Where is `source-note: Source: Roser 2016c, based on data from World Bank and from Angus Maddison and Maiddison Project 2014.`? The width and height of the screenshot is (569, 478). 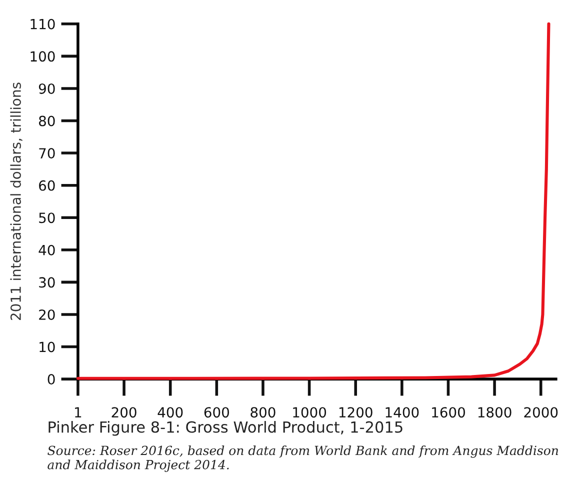
source-note: Source: Roser 2016c, based on data from World Bank and from Angus Maddison and Maiddison Project 2014. is located at coordinates (303, 458).